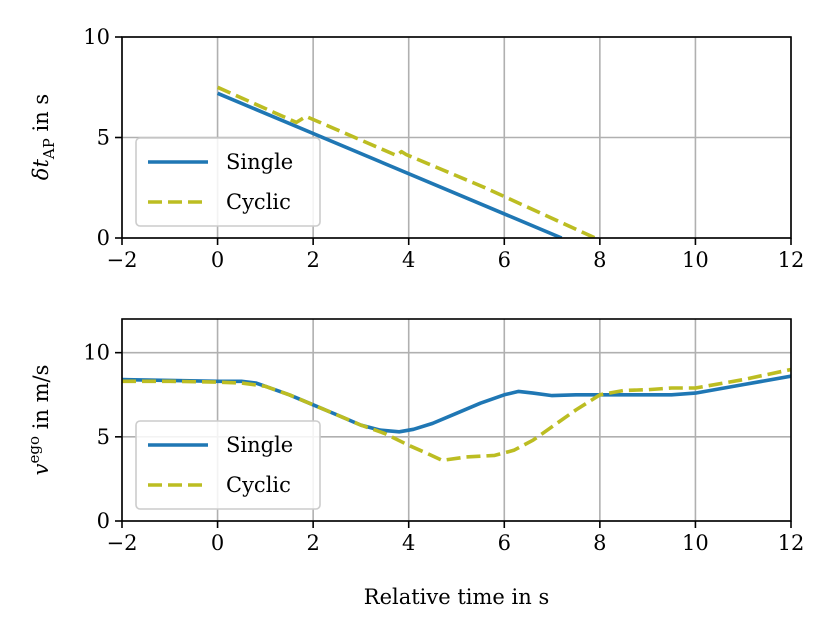 This screenshot has height=636, width=831. I want to click on y-axis-label: vego in m/s, so click(39, 420).